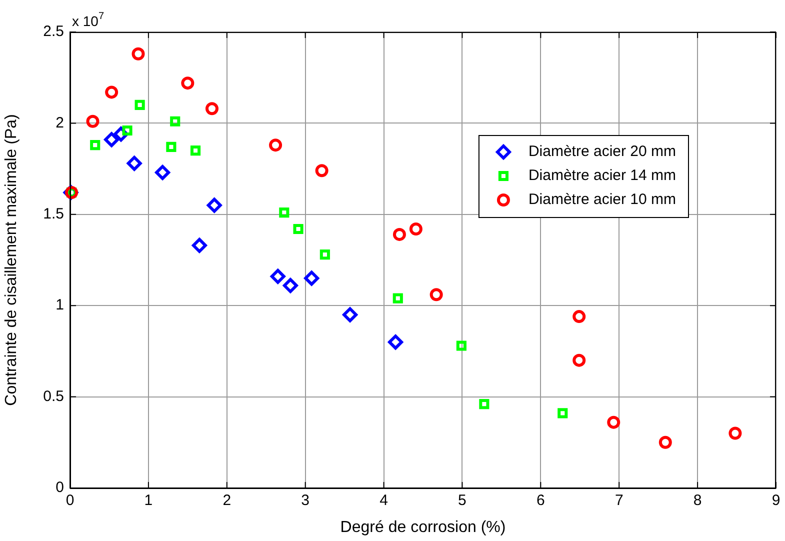  I want to click on x-axis-title: Degré de corrosion (%), so click(423, 527).